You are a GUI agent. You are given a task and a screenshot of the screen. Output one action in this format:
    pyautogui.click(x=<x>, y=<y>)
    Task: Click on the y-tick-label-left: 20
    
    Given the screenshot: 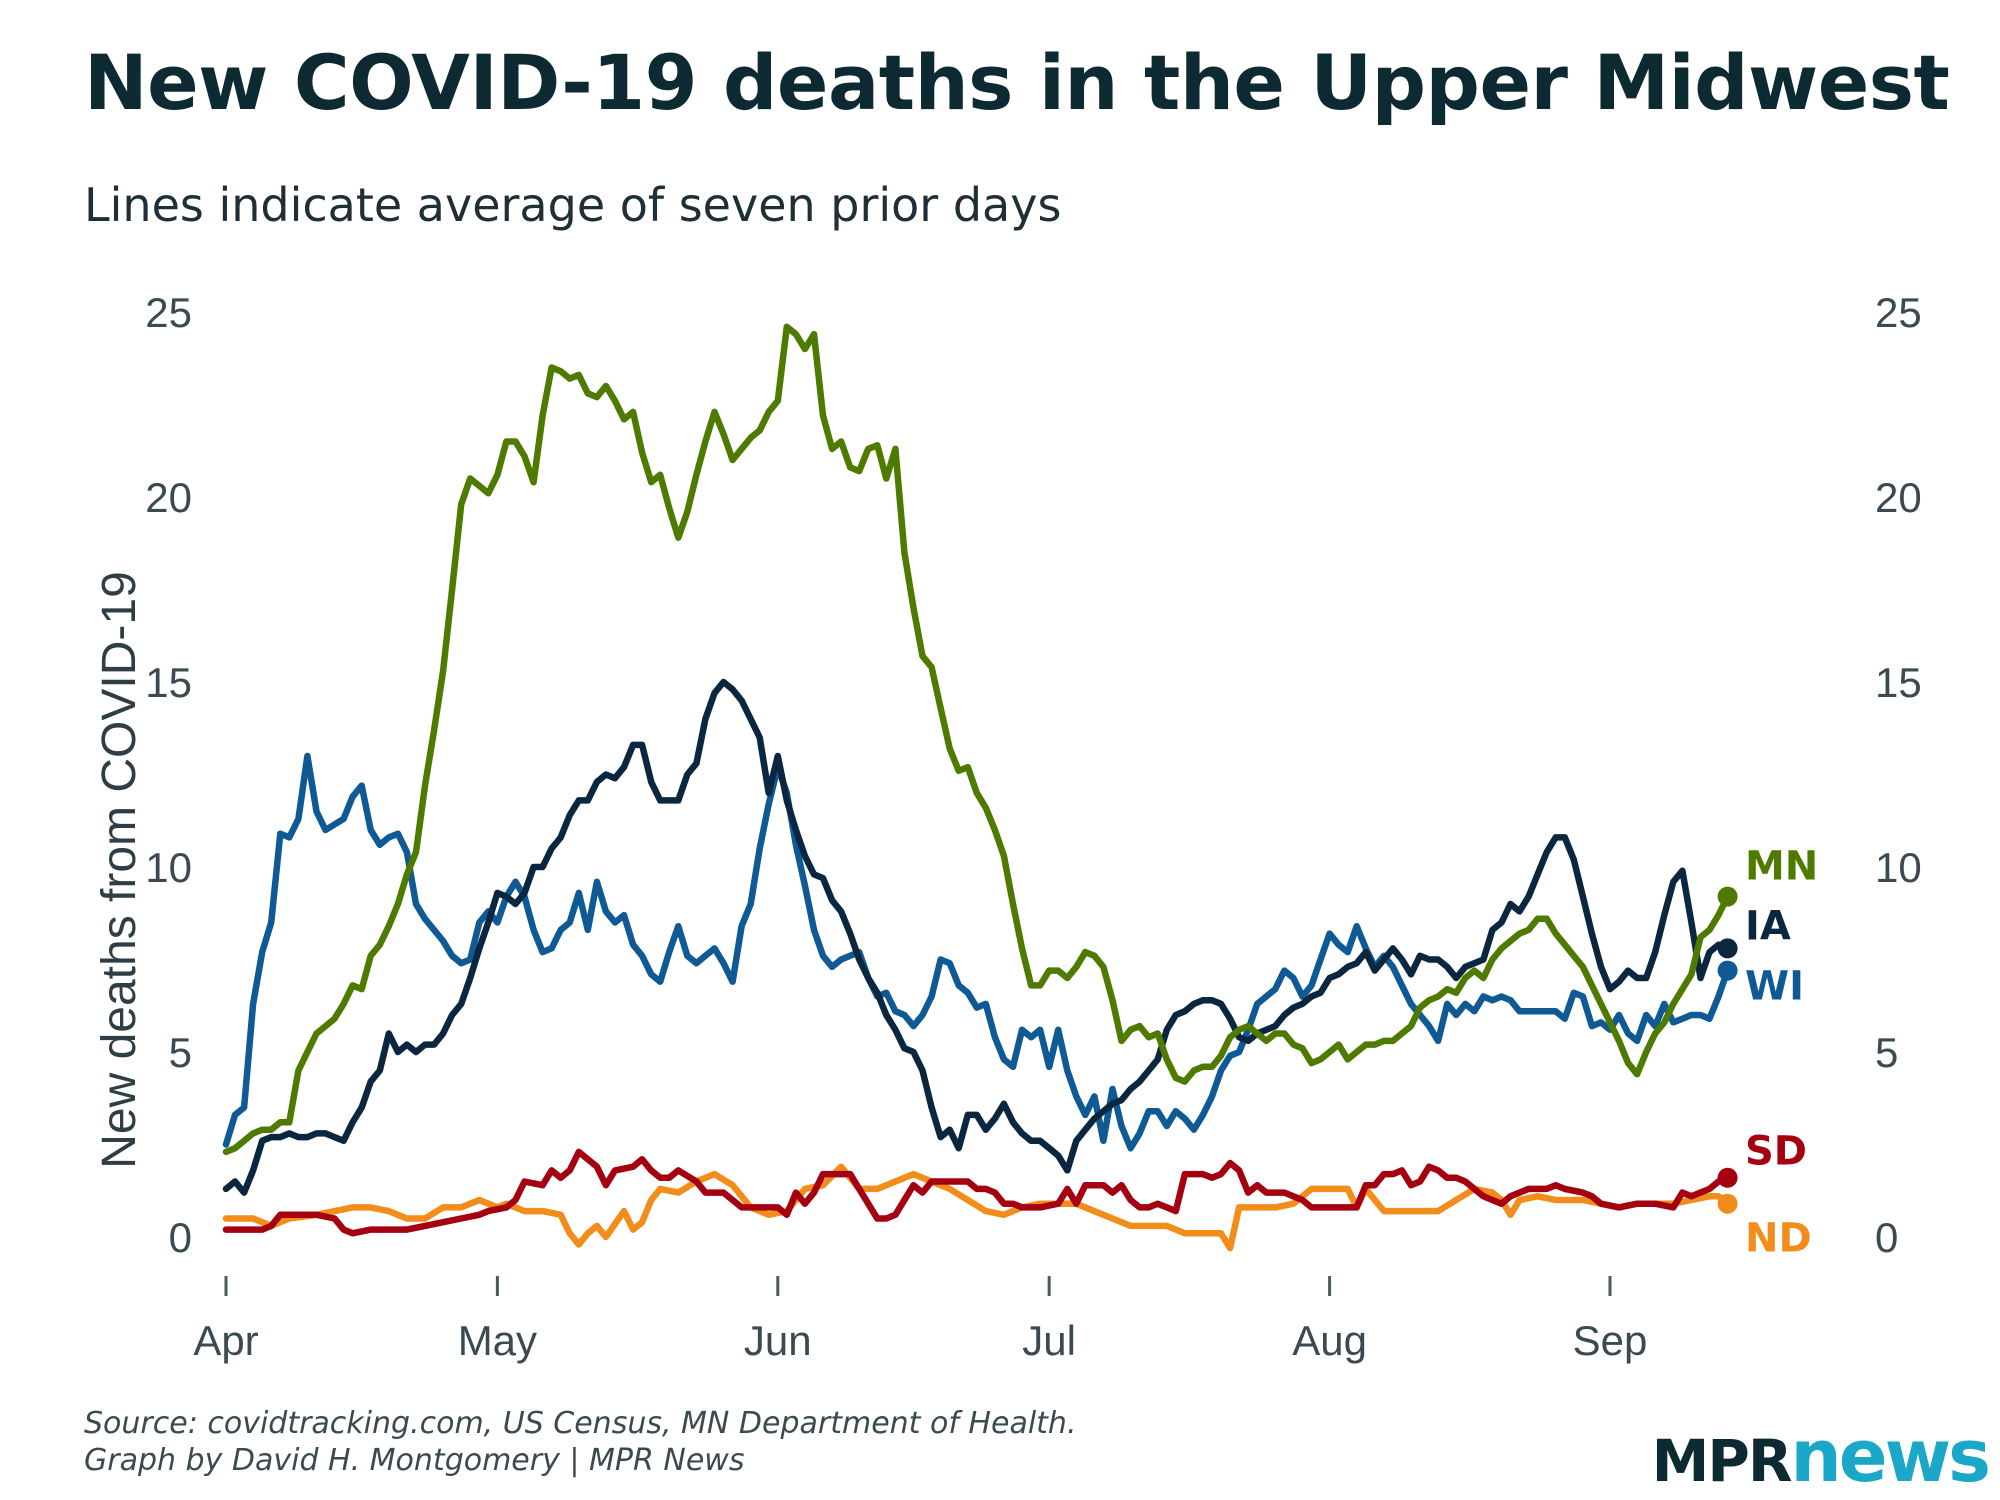 What is the action you would take?
    pyautogui.click(x=168, y=497)
    